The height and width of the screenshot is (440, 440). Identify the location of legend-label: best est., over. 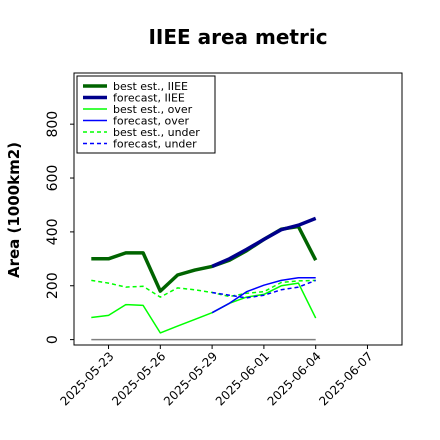
(153, 109).